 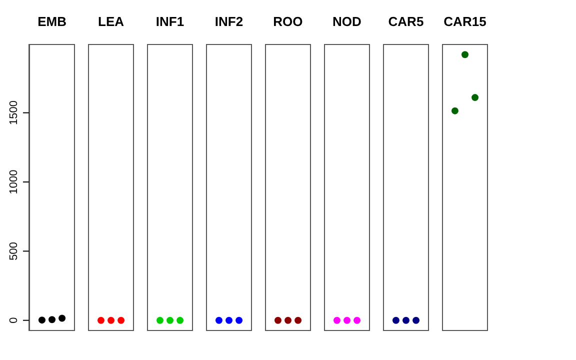 What do you see at coordinates (14, 182) in the screenshot?
I see `y-tick-label: 1000` at bounding box center [14, 182].